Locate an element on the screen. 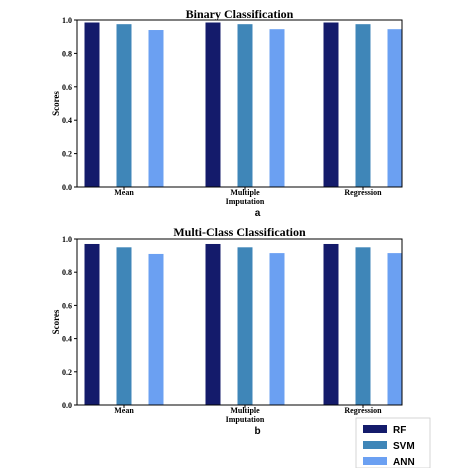 This screenshot has width=474, height=468. chart-title: Multi-Class Classification is located at coordinates (239, 232).